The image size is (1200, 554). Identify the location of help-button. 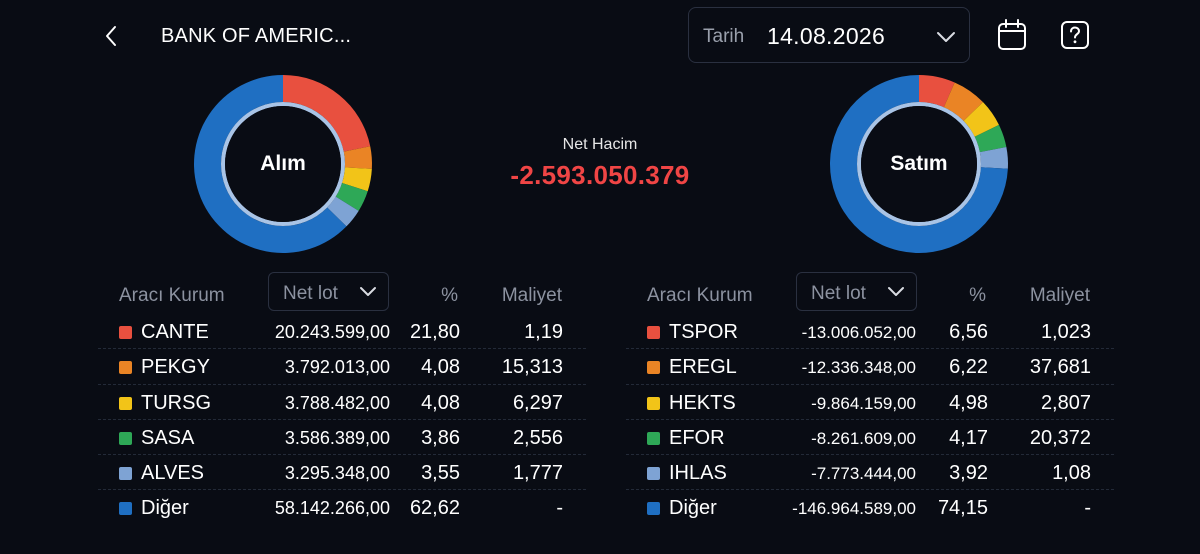
(1075, 35).